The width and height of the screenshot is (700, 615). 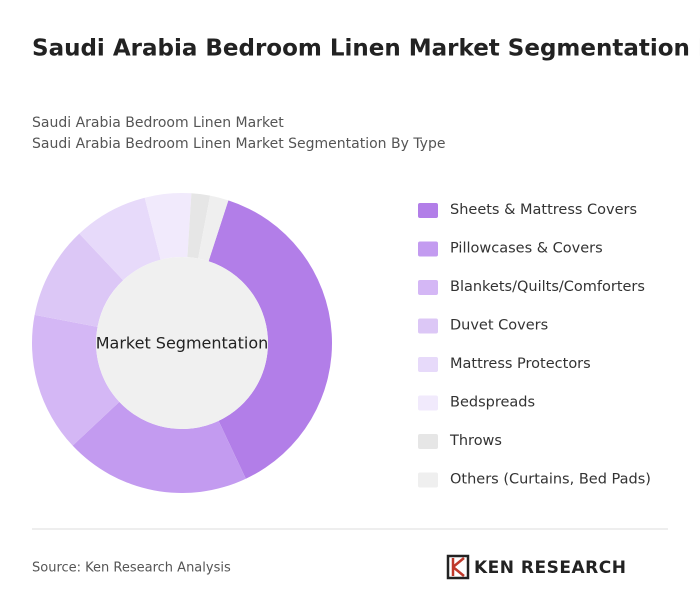 I want to click on legend-label: Throws, so click(x=475, y=441).